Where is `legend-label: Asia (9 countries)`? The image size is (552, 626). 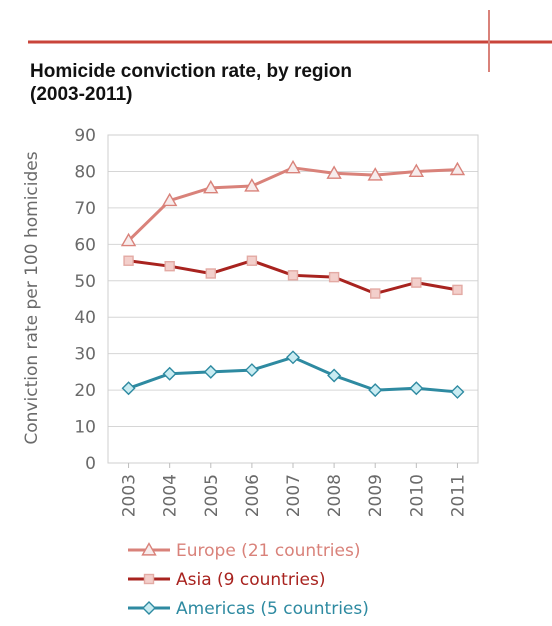 legend-label: Asia (9 countries) is located at coordinates (251, 580).